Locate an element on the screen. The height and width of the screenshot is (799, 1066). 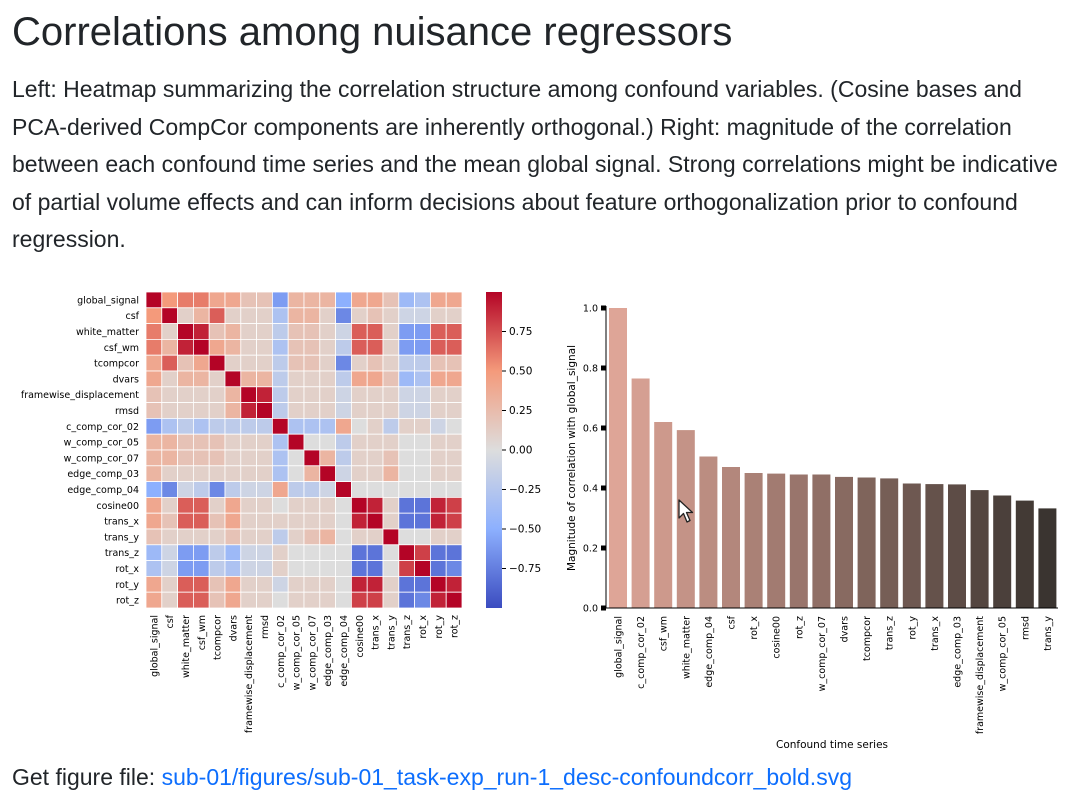
bar is located at coordinates (957, 546).